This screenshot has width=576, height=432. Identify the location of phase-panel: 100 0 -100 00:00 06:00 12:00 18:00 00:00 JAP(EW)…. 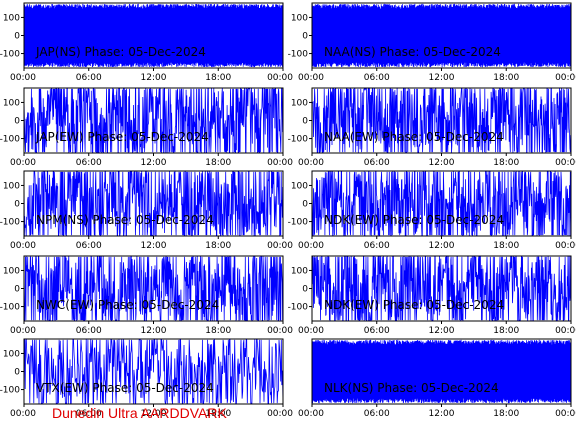
(146, 127).